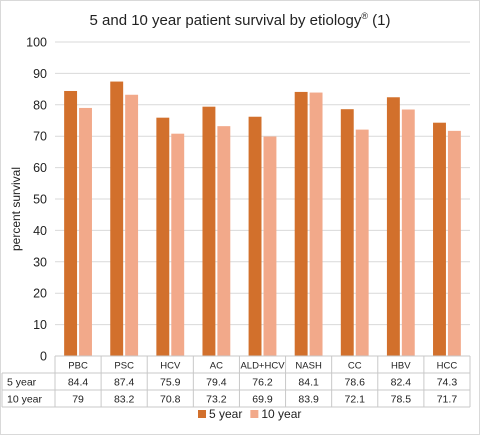 This screenshot has height=435, width=480. I want to click on bar-PBC-5-year, so click(71, 223).